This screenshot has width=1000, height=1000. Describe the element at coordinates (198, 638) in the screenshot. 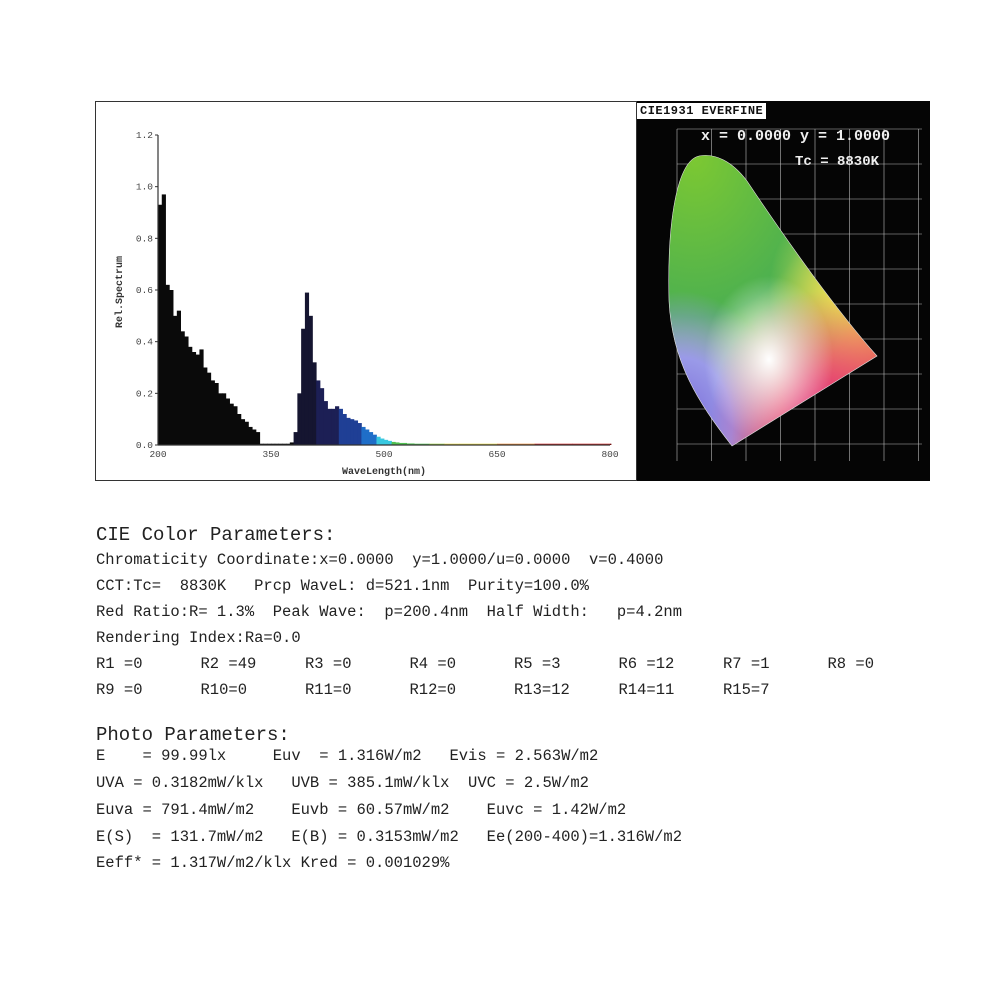

I see `rendering-index-line: Rendering Index:Ra=0.0` at that location.